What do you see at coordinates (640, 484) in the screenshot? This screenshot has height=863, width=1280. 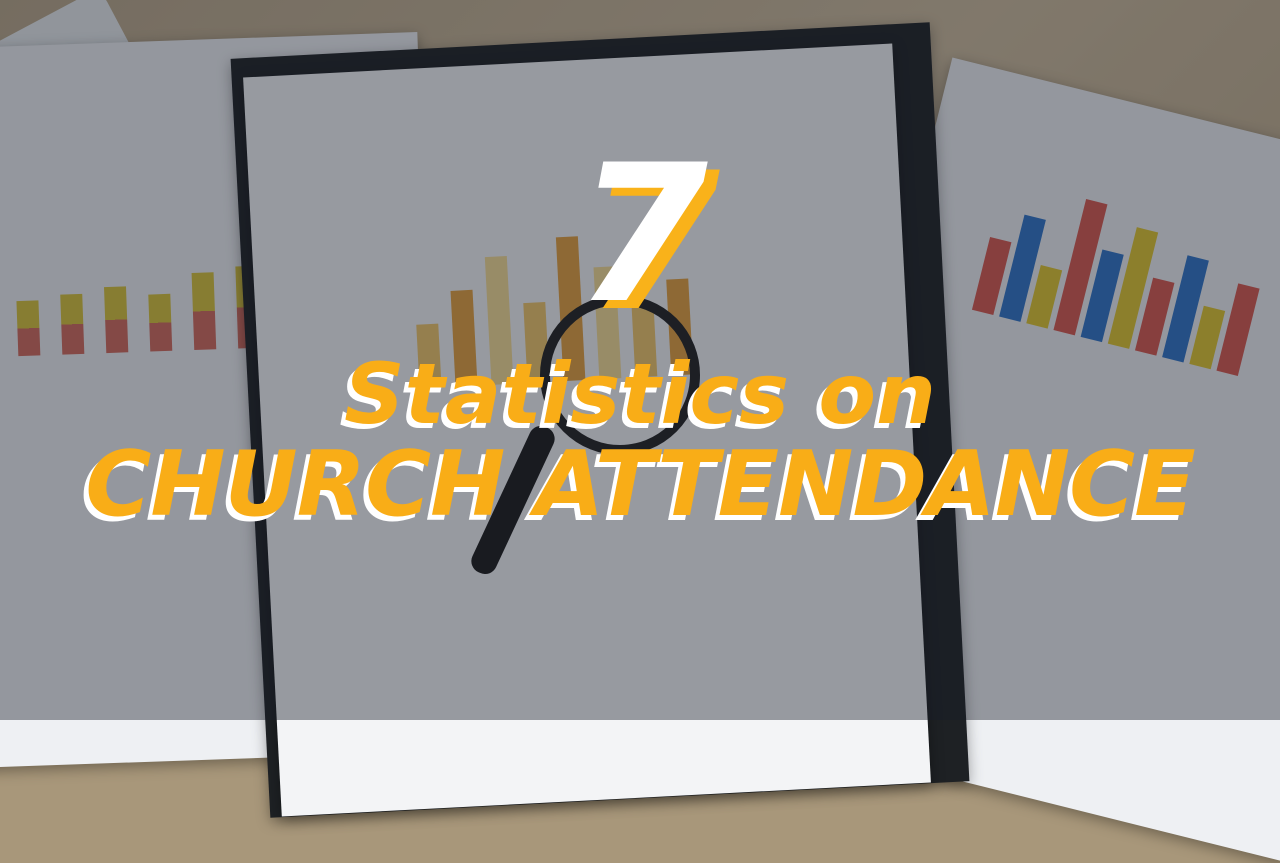 I see `title-line-2: CHURCH ATTENDANCE` at bounding box center [640, 484].